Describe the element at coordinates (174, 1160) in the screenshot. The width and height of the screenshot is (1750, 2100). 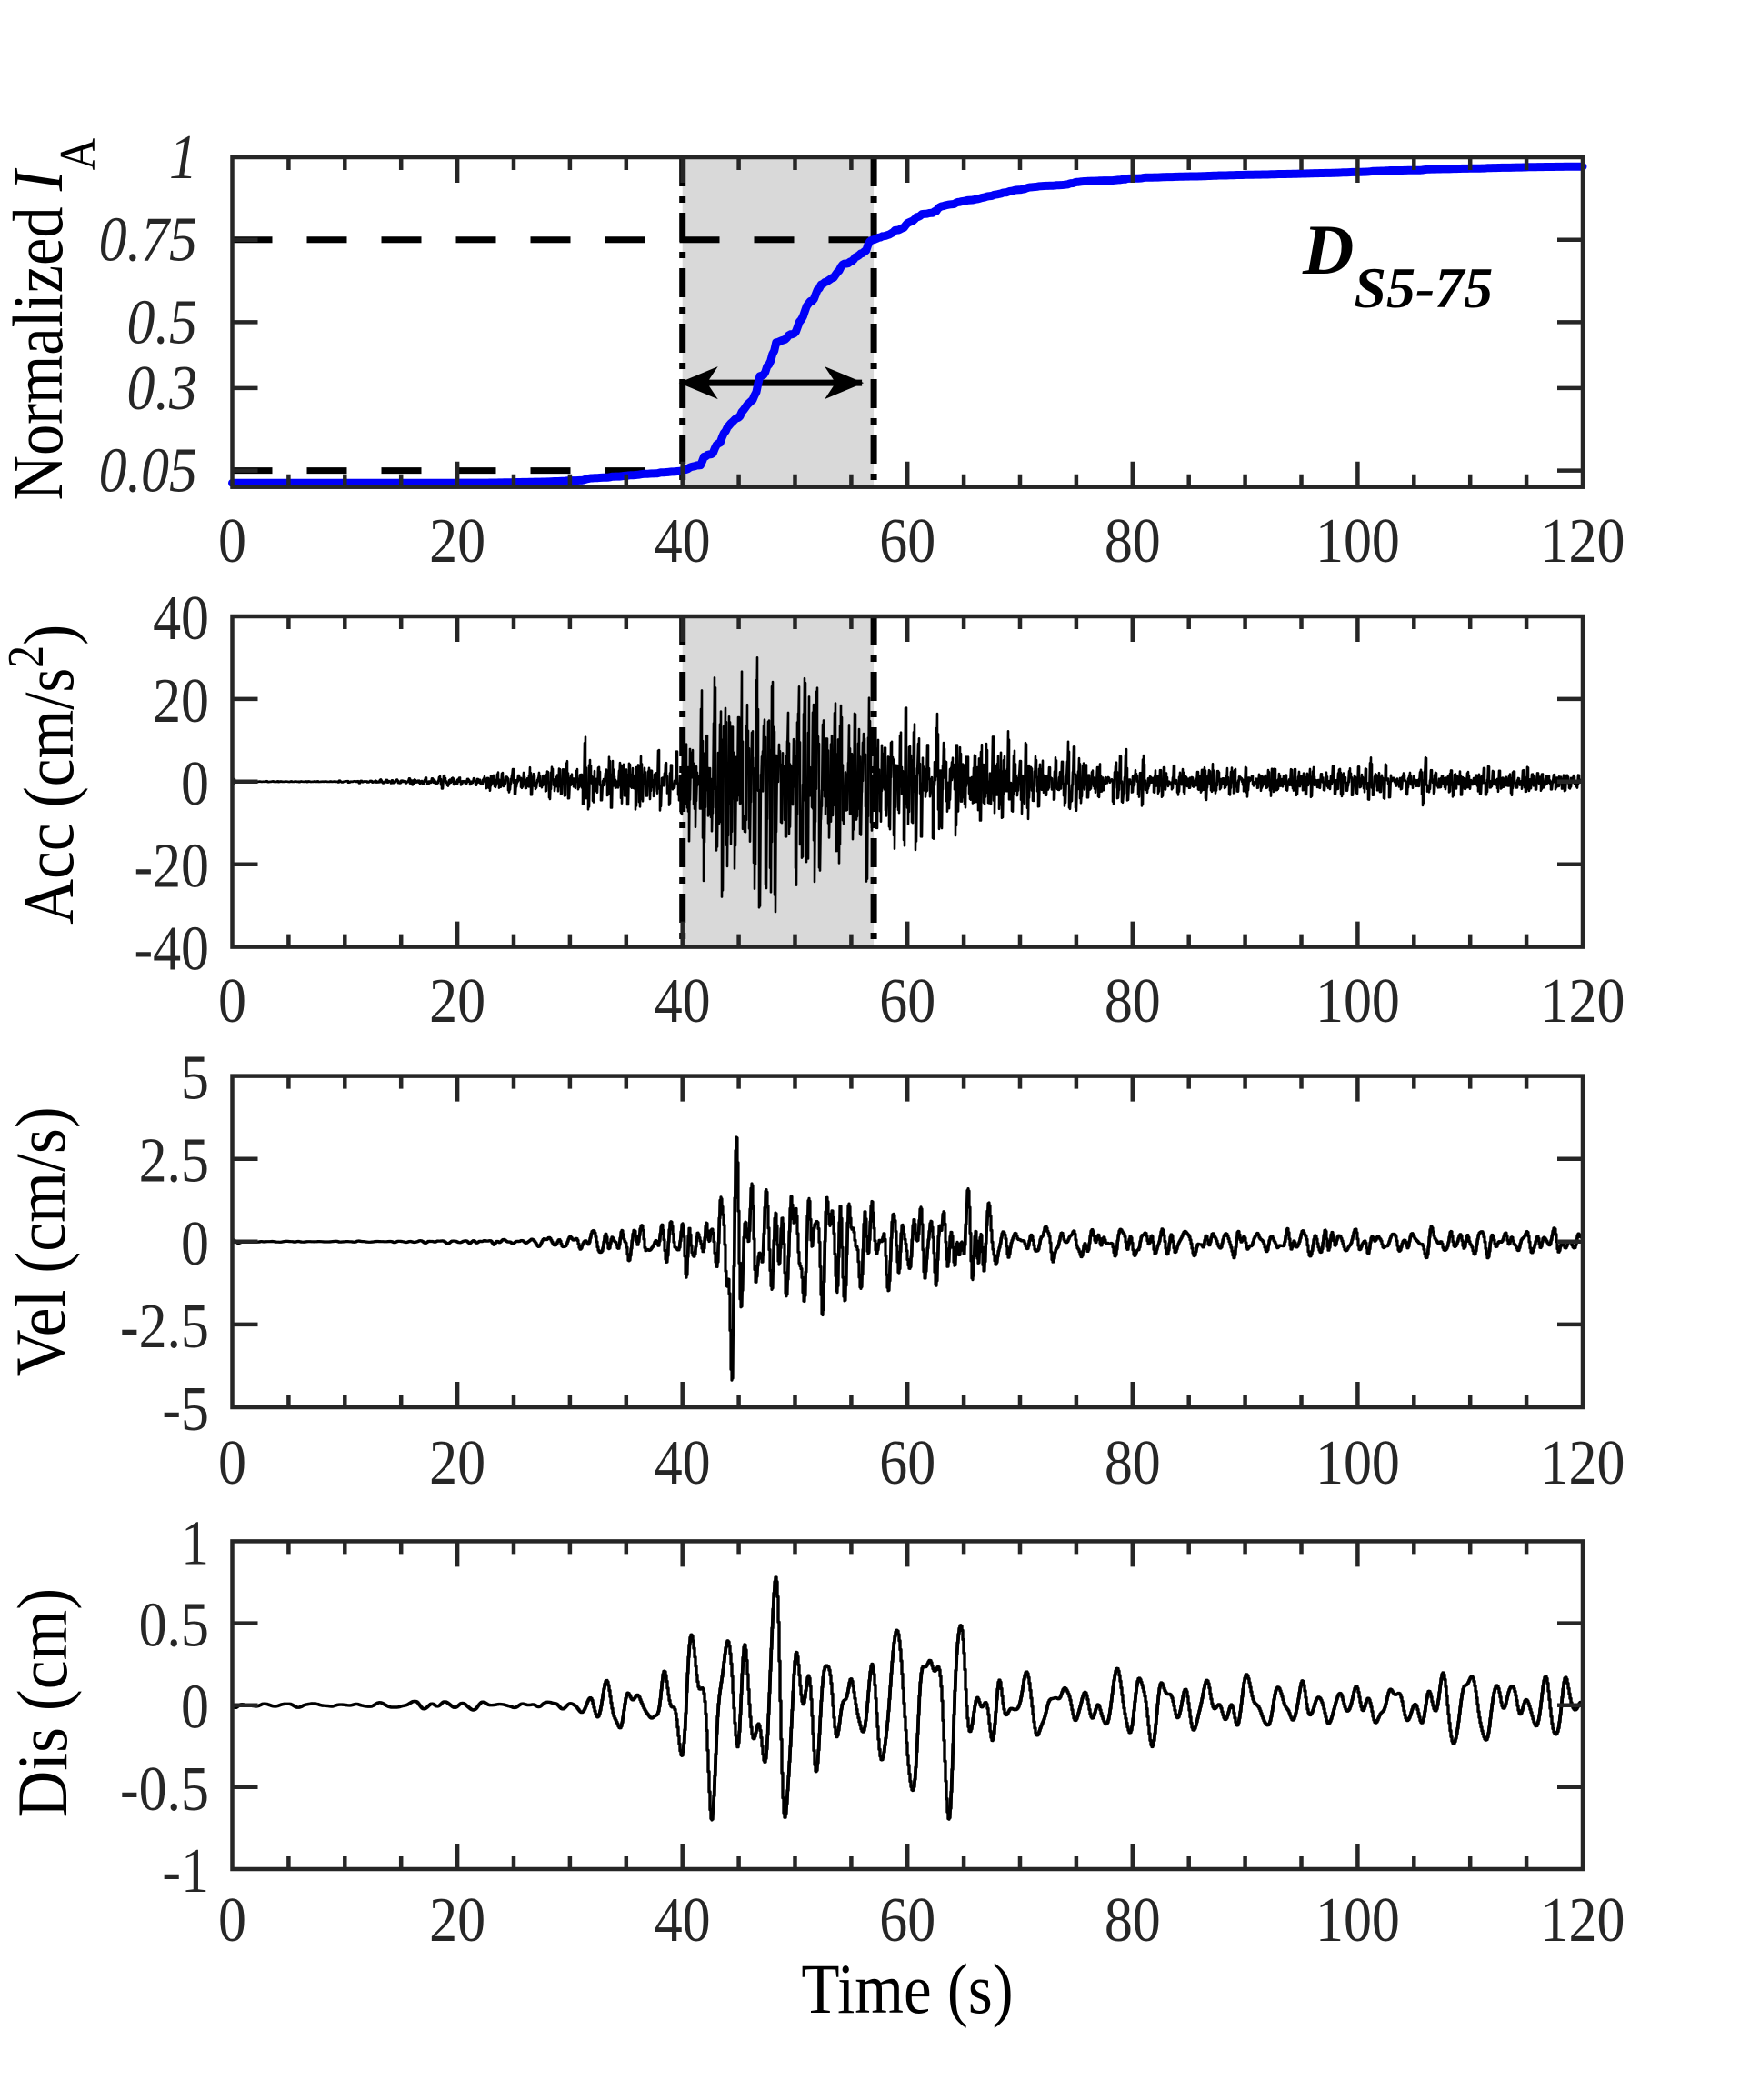
I see `svg-text: 2.5` at that location.